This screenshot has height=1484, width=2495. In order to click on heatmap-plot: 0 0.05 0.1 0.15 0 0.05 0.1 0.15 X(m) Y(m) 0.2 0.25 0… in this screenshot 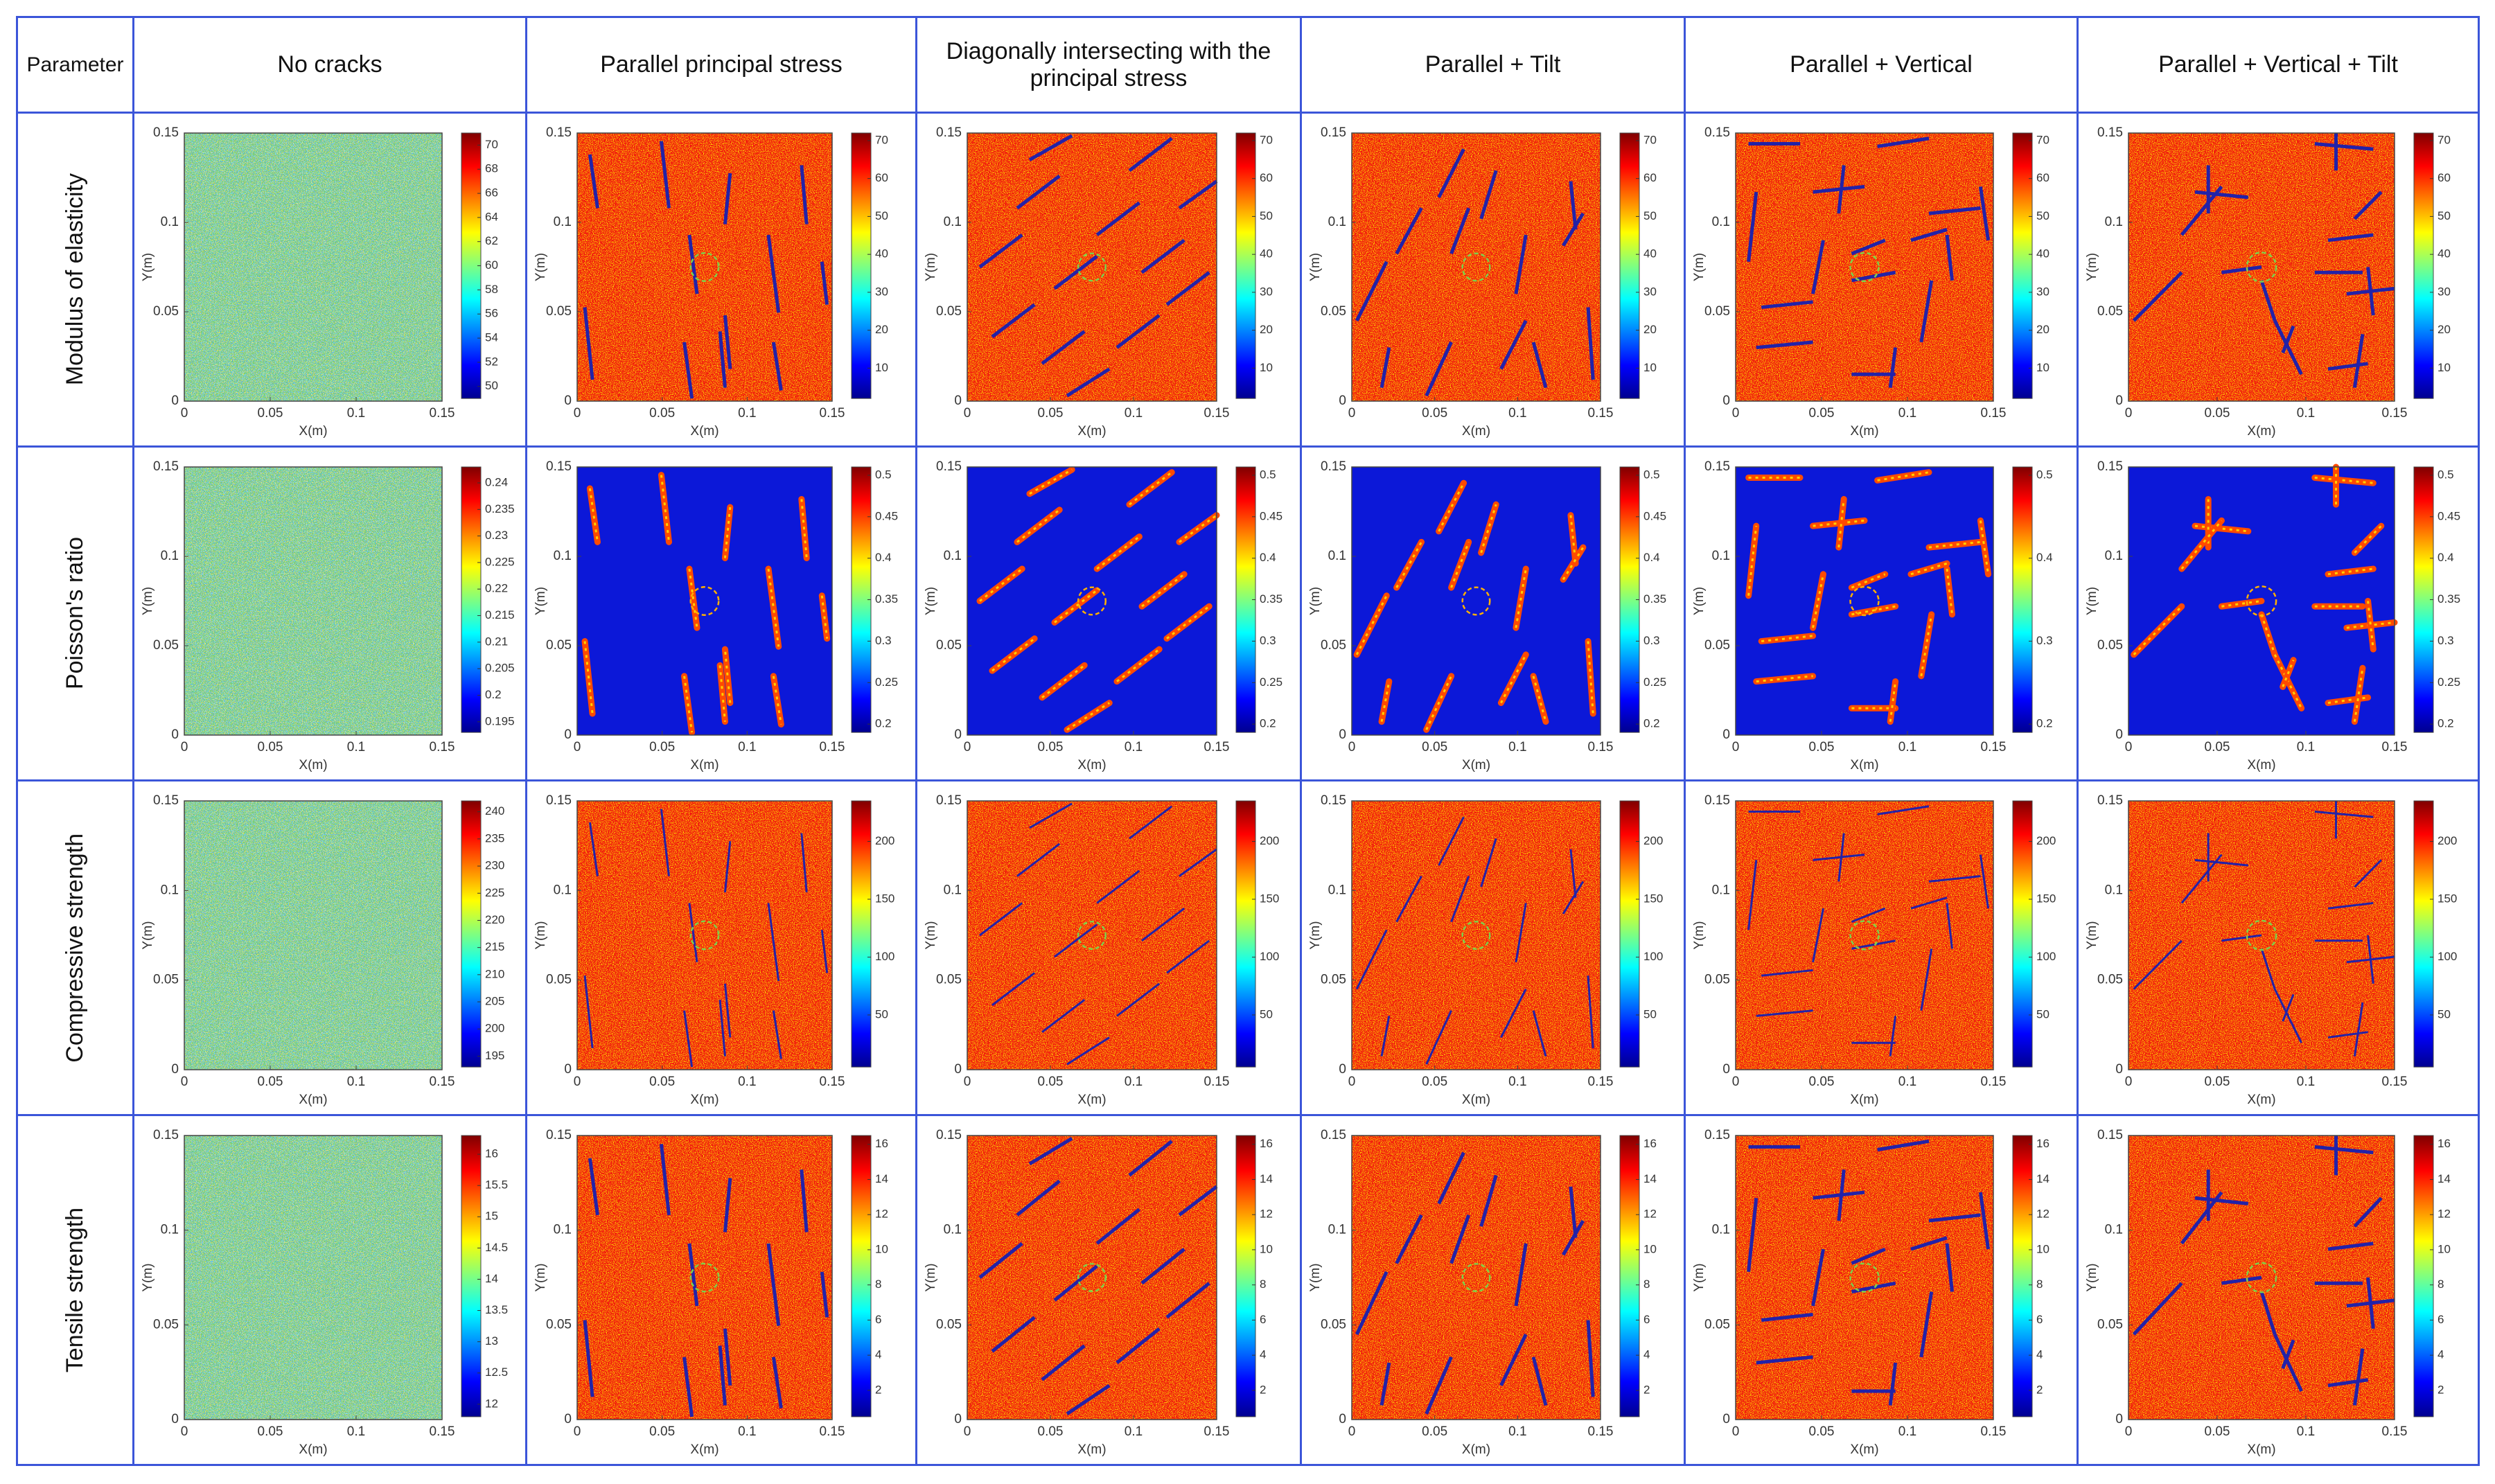, I will do `click(1487, 615)`.